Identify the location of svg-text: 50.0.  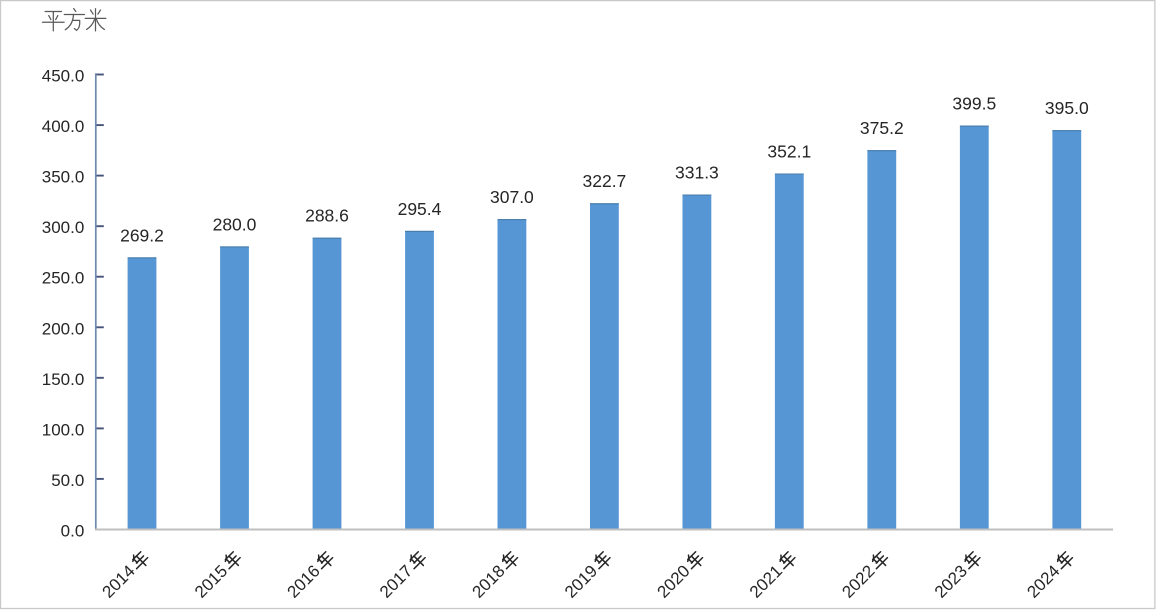
(67, 480).